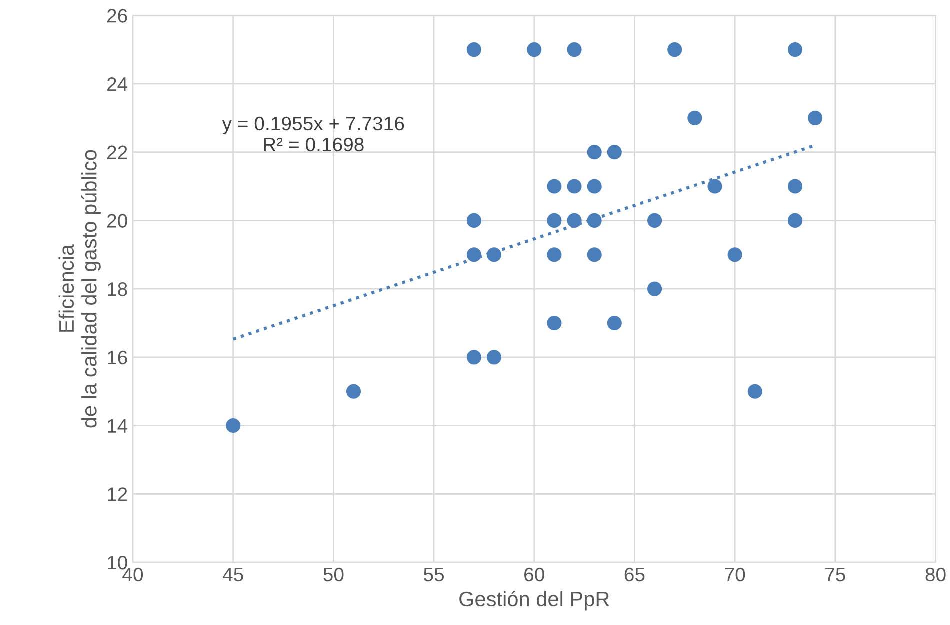 Image resolution: width=950 pixels, height=625 pixels. What do you see at coordinates (118, 563) in the screenshot?
I see `y-tick-label: 10` at bounding box center [118, 563].